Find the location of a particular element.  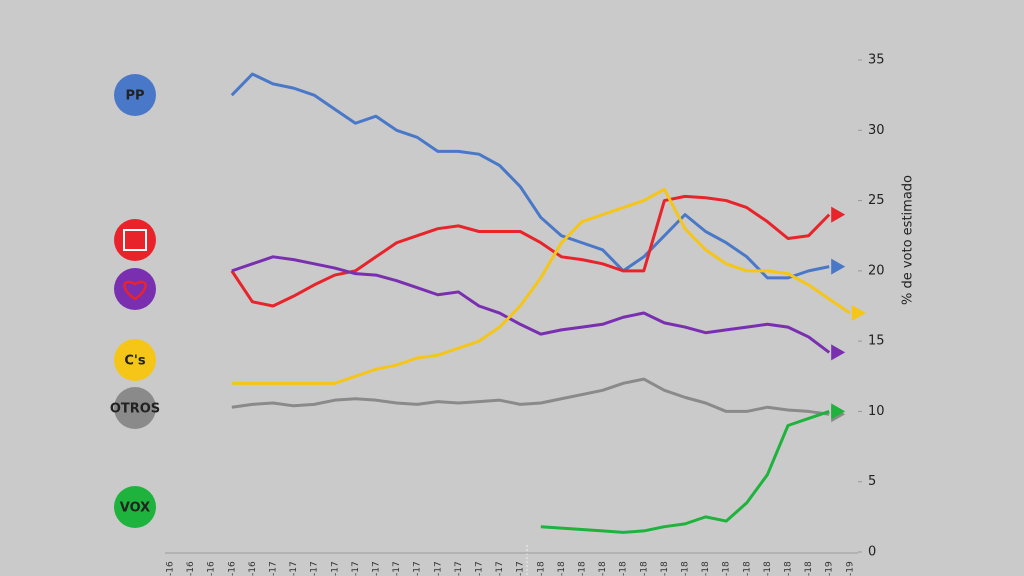

y-tick-label: 25 is located at coordinates (876, 200).